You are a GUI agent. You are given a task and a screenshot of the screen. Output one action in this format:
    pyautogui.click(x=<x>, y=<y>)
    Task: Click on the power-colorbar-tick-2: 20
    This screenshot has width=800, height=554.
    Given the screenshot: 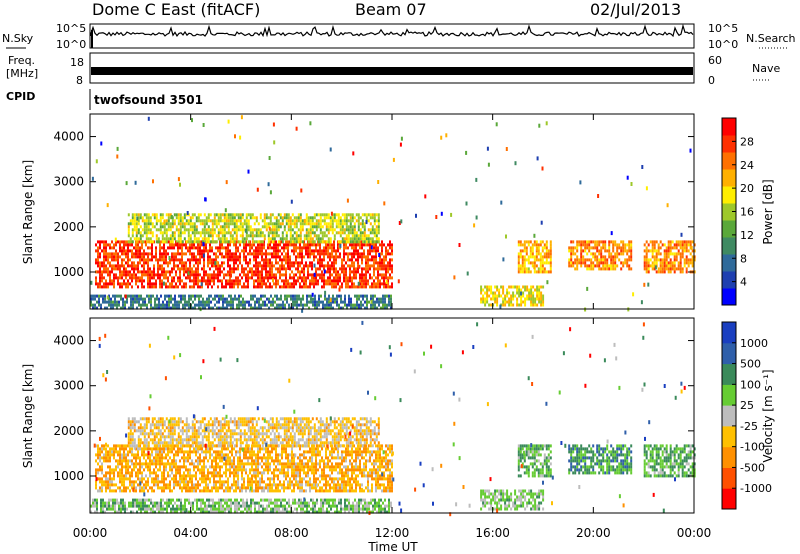 What is the action you would take?
    pyautogui.click(x=747, y=188)
    